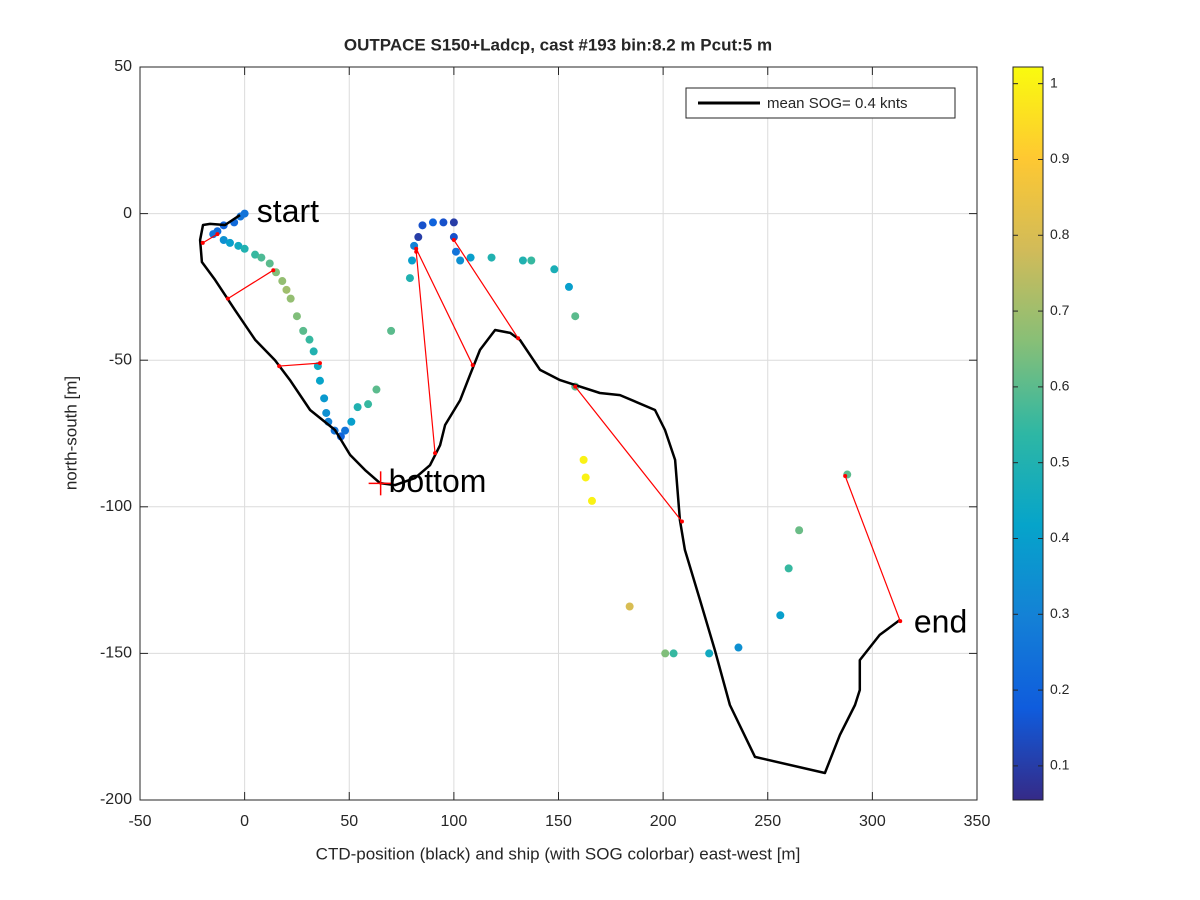  Describe the element at coordinates (1060, 310) in the screenshot. I see `colorbar-tick-label: 0.7` at that location.